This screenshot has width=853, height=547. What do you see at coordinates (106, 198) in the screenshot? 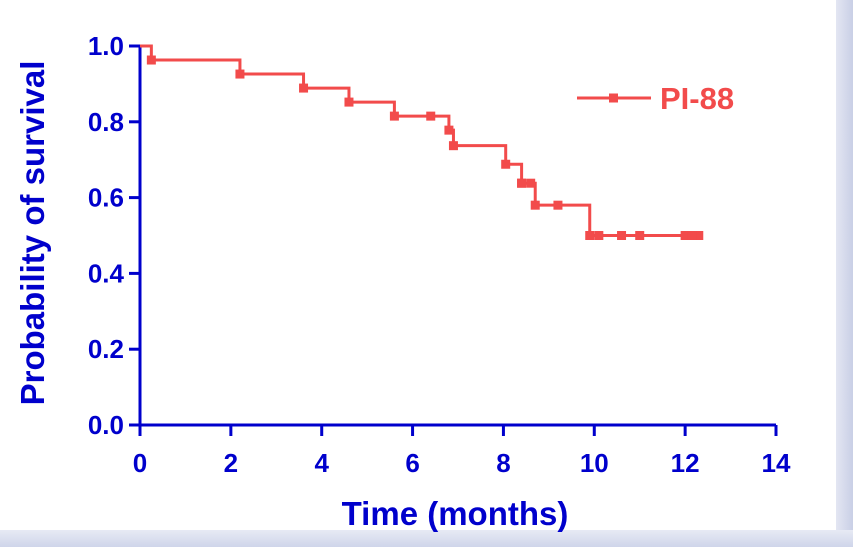
I see `y-tick-label: 0.6` at bounding box center [106, 198].